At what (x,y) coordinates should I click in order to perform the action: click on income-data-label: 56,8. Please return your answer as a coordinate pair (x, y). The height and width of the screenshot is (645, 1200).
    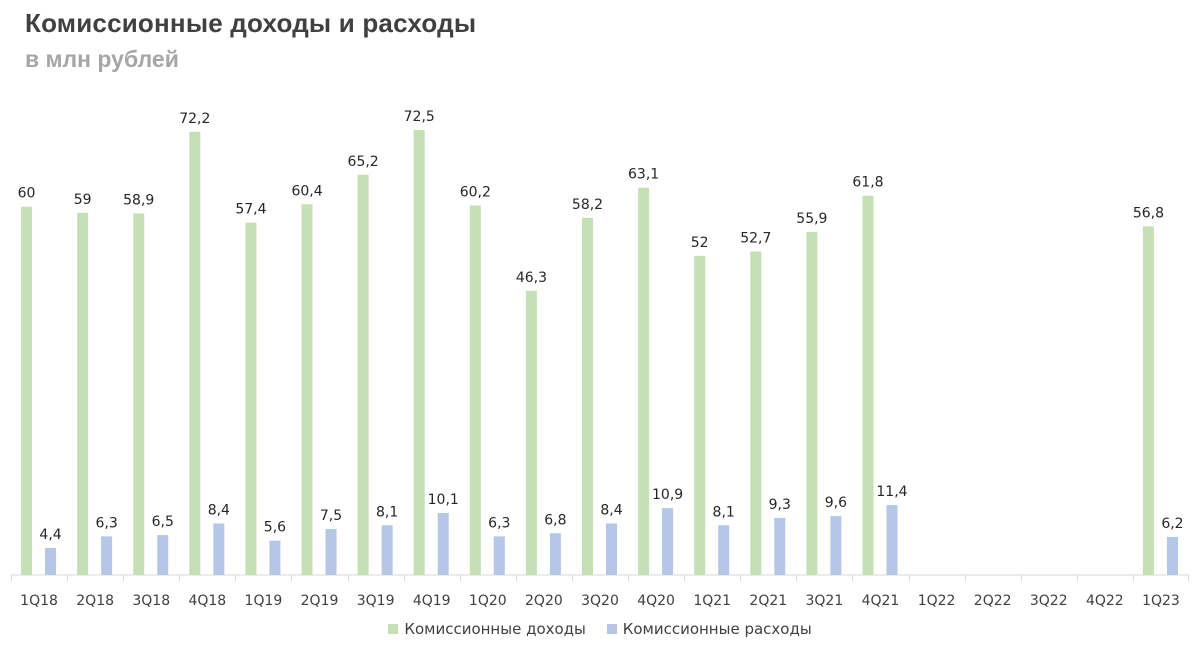
    Looking at the image, I should click on (1148, 213).